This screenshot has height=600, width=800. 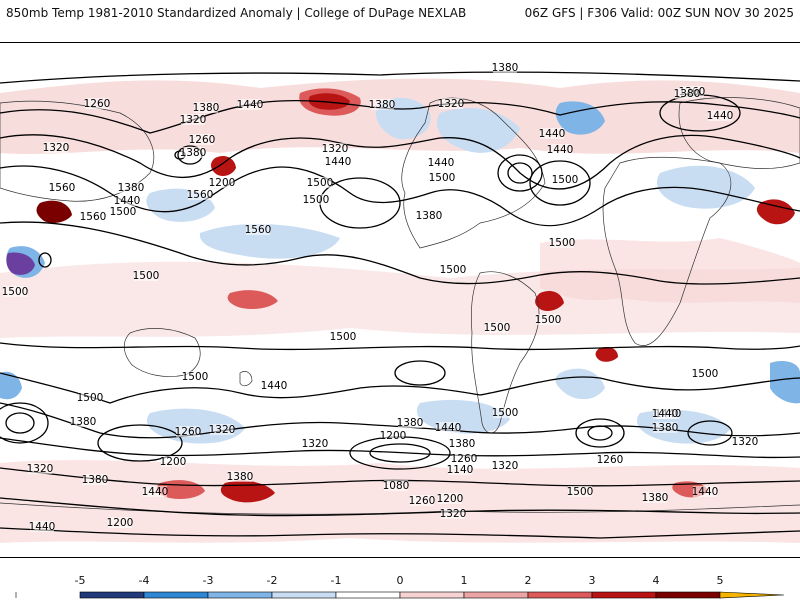 I want to click on colorbar-tick-label: -5, so click(x=80, y=580).